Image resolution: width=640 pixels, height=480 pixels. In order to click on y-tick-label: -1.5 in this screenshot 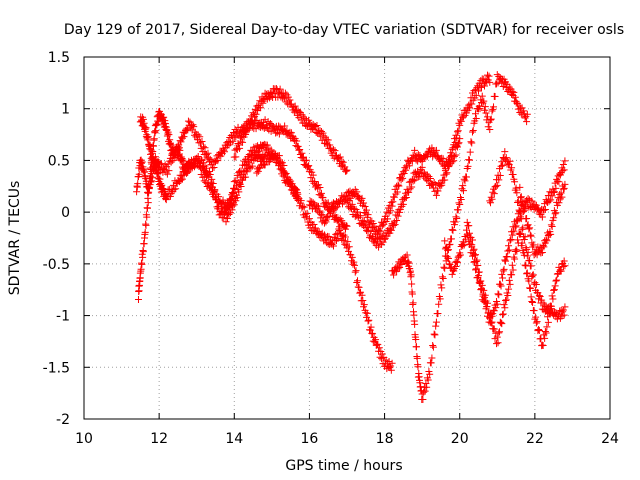, I will do `click(56, 368)`.